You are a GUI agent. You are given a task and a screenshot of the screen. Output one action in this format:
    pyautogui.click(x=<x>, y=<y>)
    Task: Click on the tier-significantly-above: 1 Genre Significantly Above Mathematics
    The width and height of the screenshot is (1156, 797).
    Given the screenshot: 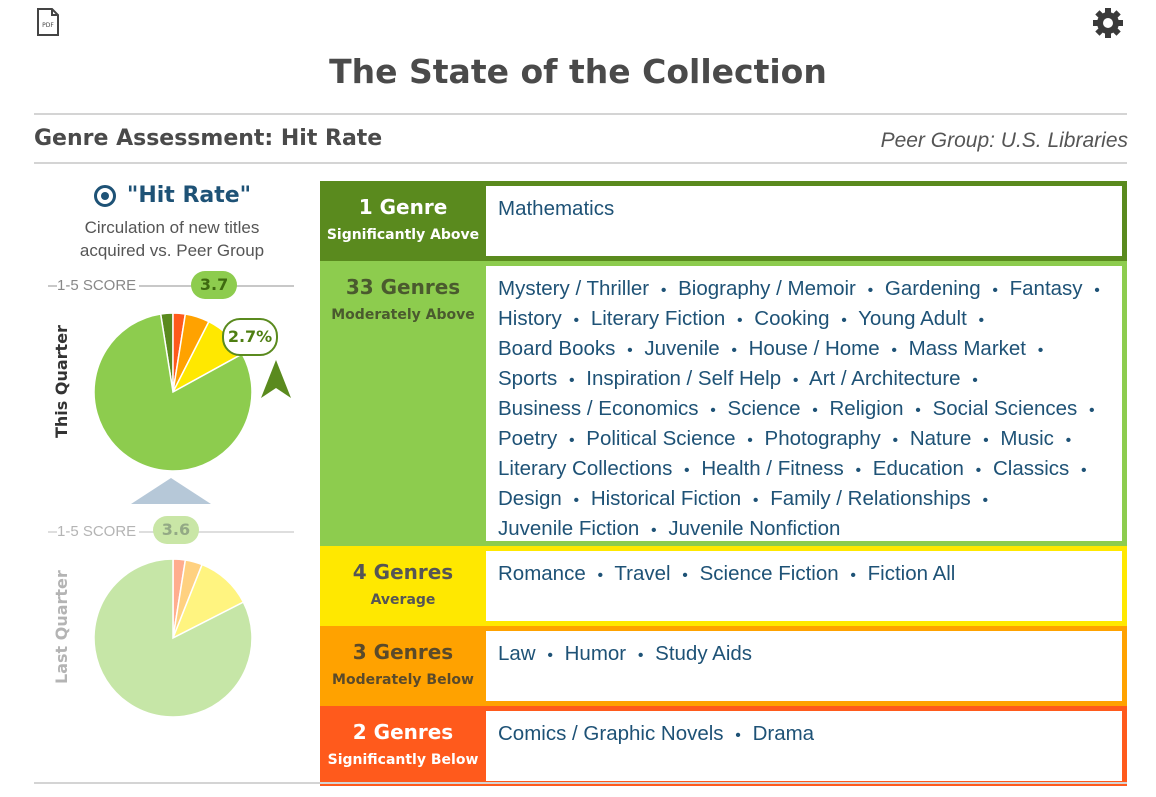 What is the action you would take?
    pyautogui.click(x=723, y=221)
    